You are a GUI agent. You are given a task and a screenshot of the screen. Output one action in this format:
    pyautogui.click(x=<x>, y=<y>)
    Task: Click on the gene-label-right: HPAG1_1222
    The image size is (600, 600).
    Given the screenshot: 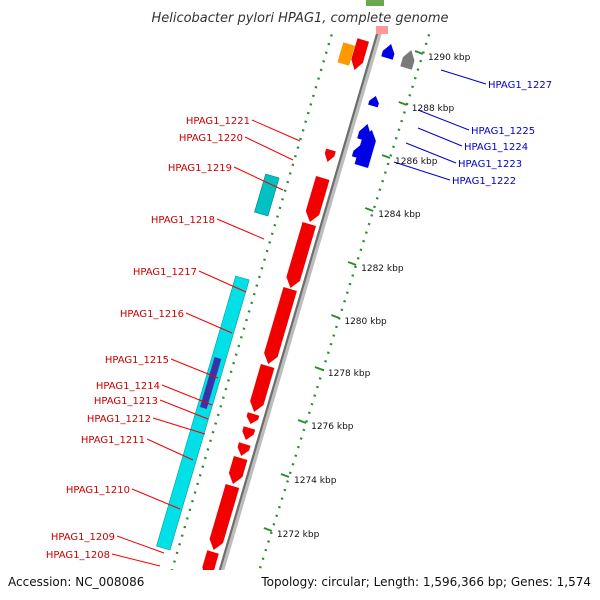 What is the action you would take?
    pyautogui.click(x=484, y=181)
    